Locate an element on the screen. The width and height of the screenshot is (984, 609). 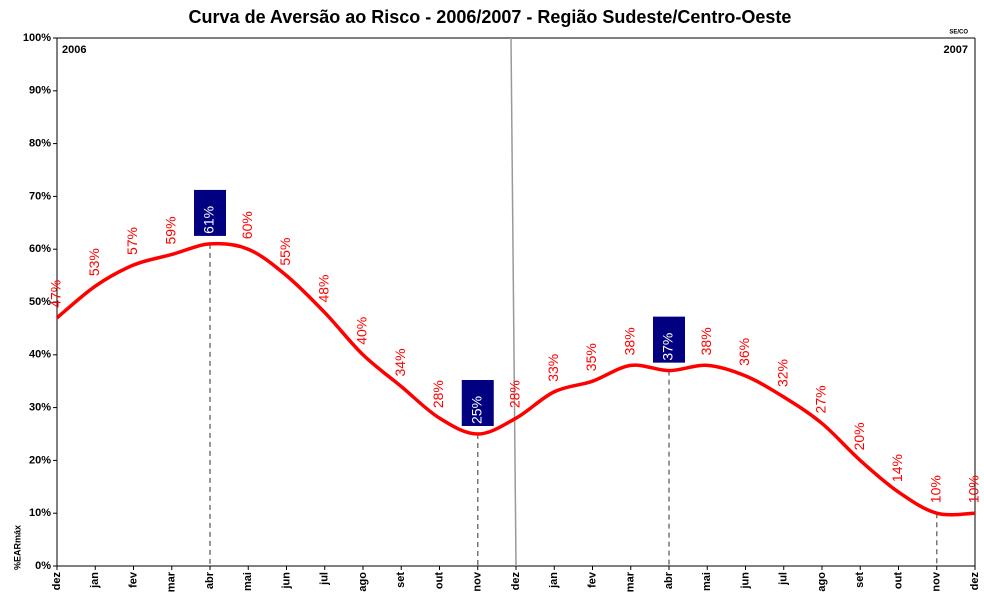
y-tick-label: 70% is located at coordinates (40, 196).